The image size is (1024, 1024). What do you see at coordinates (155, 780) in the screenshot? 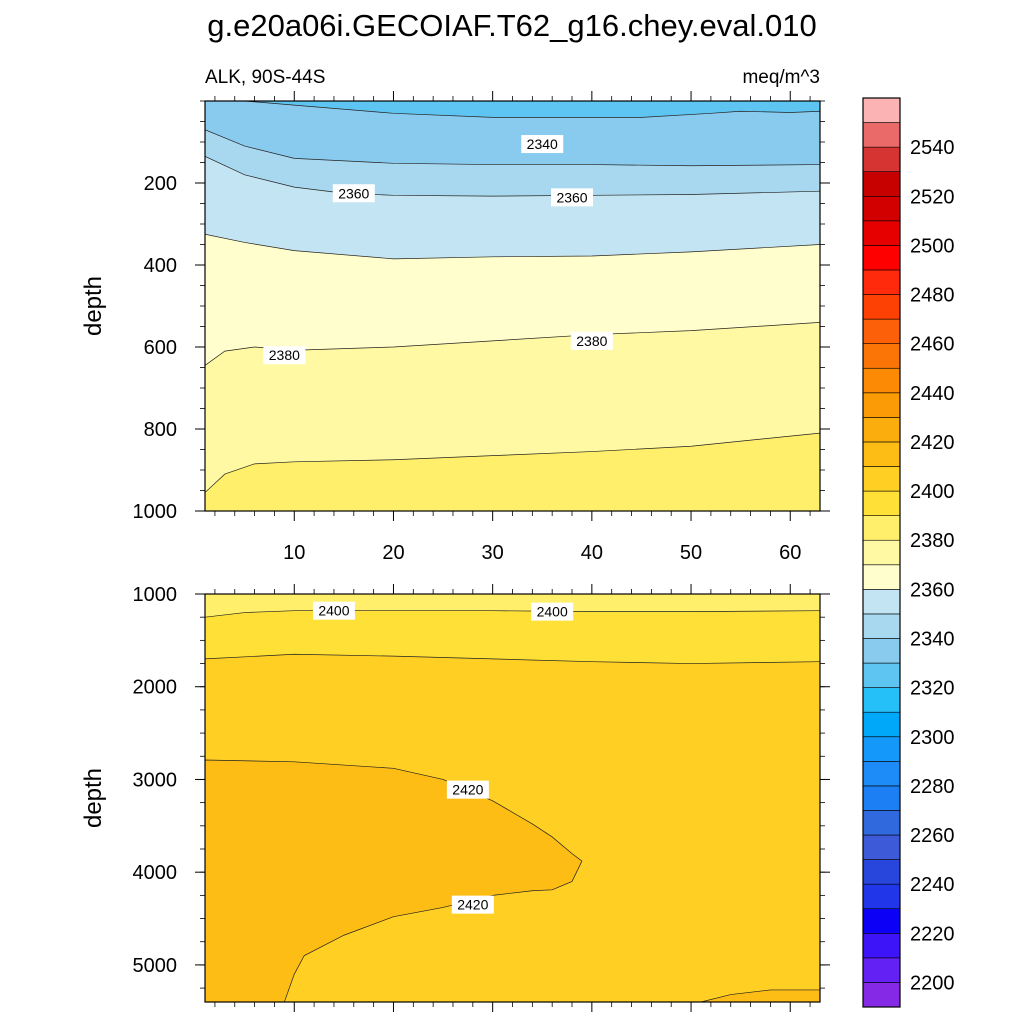
I see `y-tick-label: 3000` at bounding box center [155, 780].